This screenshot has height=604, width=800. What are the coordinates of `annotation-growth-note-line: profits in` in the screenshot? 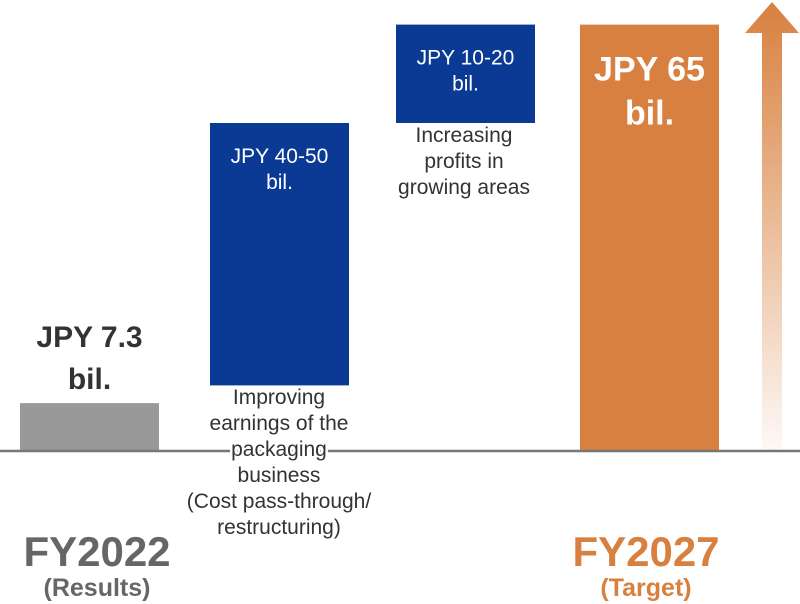 It's located at (463, 161).